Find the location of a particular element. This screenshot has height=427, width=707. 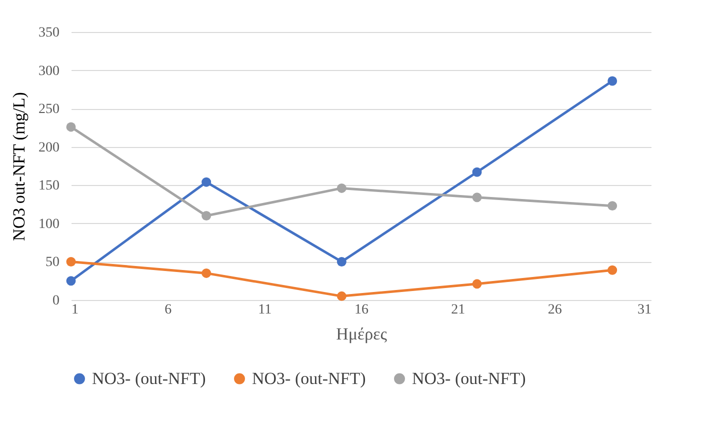

y-axis-title: NO3 out-NFT (mg/L) is located at coordinates (19, 166).